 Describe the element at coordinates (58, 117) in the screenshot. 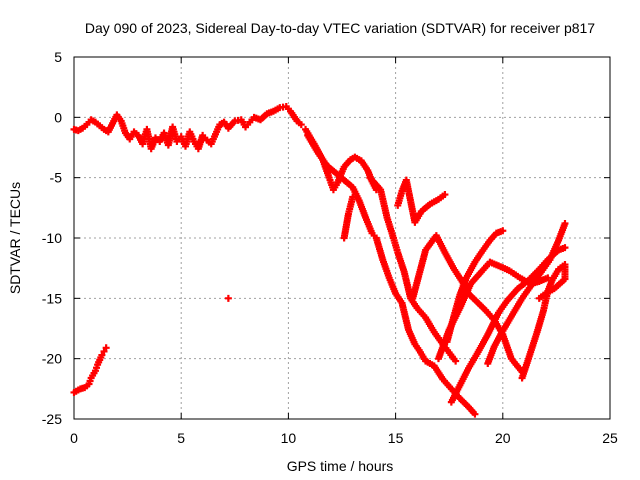

I see `y-tick-label: 0` at that location.